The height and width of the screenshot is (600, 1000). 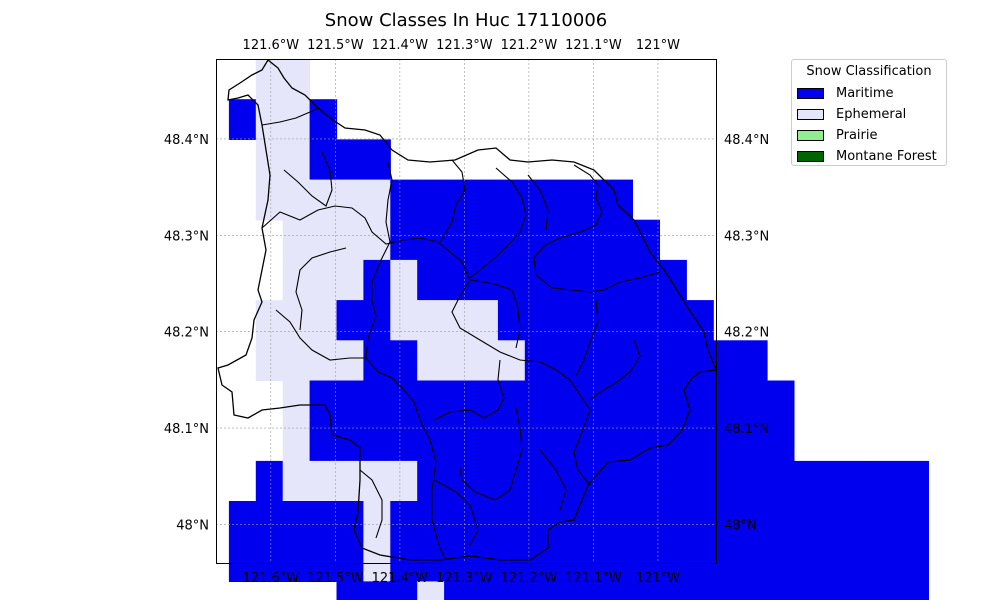 What do you see at coordinates (871, 114) in the screenshot?
I see `legend-label-ephemeral: Ephemeral` at bounding box center [871, 114].